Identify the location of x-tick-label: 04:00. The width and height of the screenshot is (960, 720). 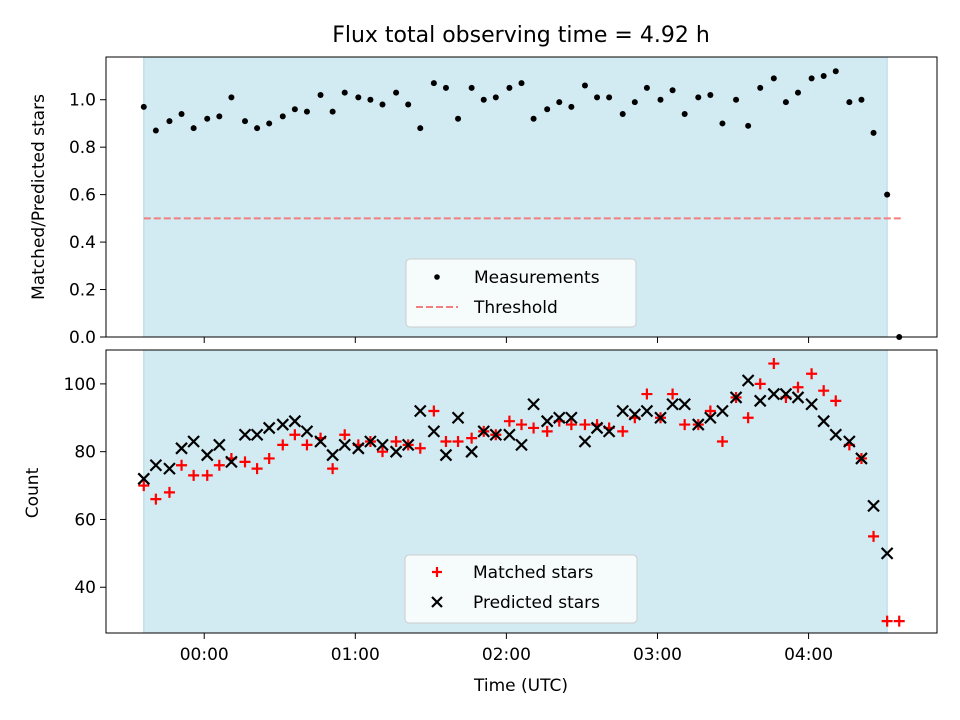
(808, 655).